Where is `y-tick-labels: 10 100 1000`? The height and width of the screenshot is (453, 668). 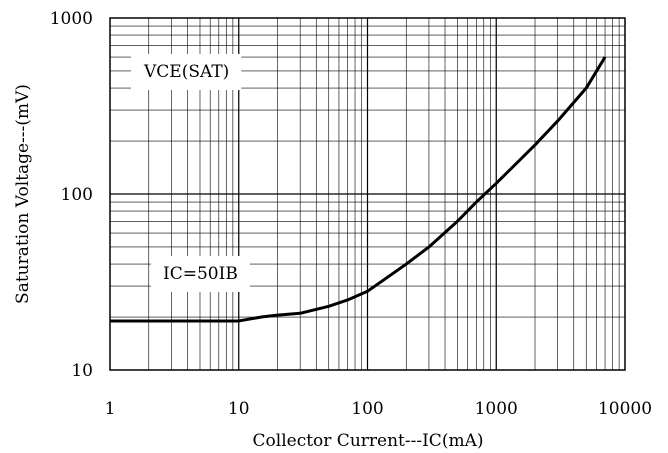 y-tick-labels: 10 100 1000 is located at coordinates (71, 195).